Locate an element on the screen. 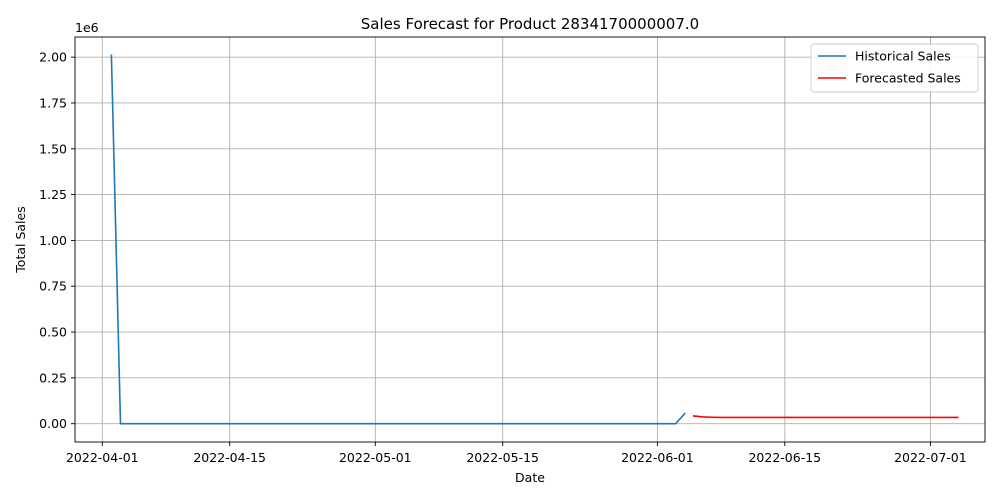 The image size is (1000, 500). y-tick-label: 0.75 is located at coordinates (53, 286).